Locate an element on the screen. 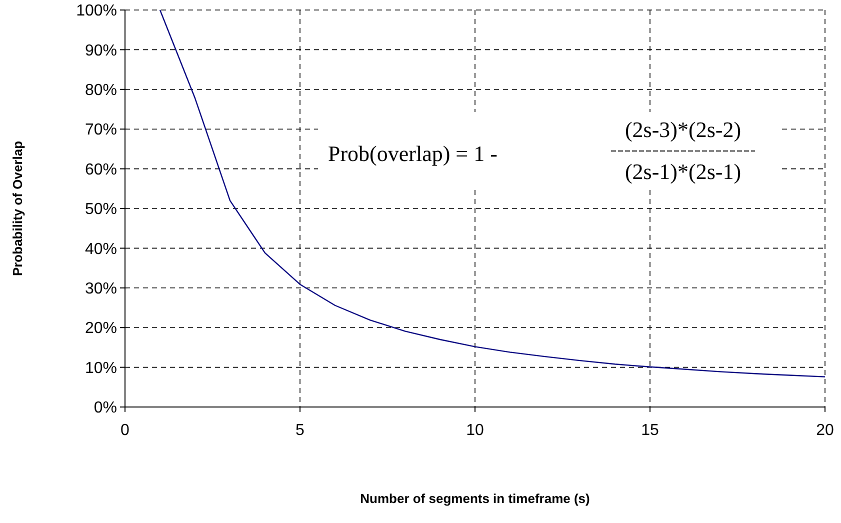 The width and height of the screenshot is (841, 523). y-tick-label: 30% is located at coordinates (100, 289).